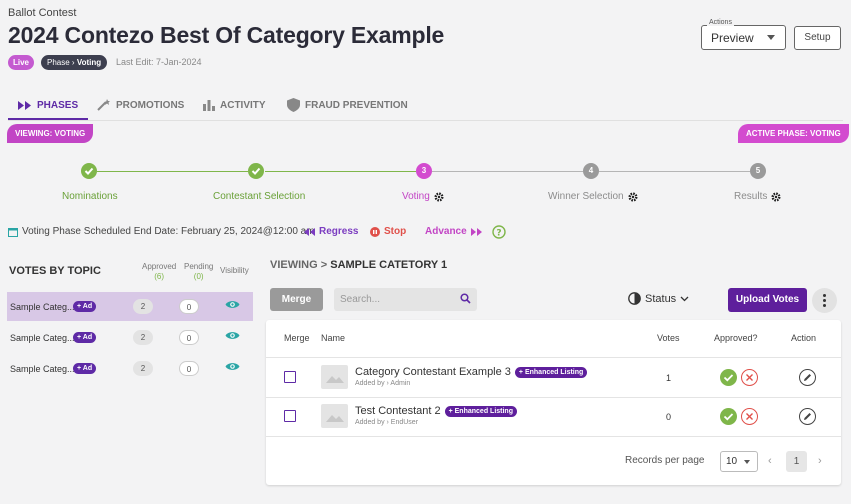 This screenshot has height=504, width=851. Describe the element at coordinates (423, 196) in the screenshot. I see `step-3-label: Voting` at that location.